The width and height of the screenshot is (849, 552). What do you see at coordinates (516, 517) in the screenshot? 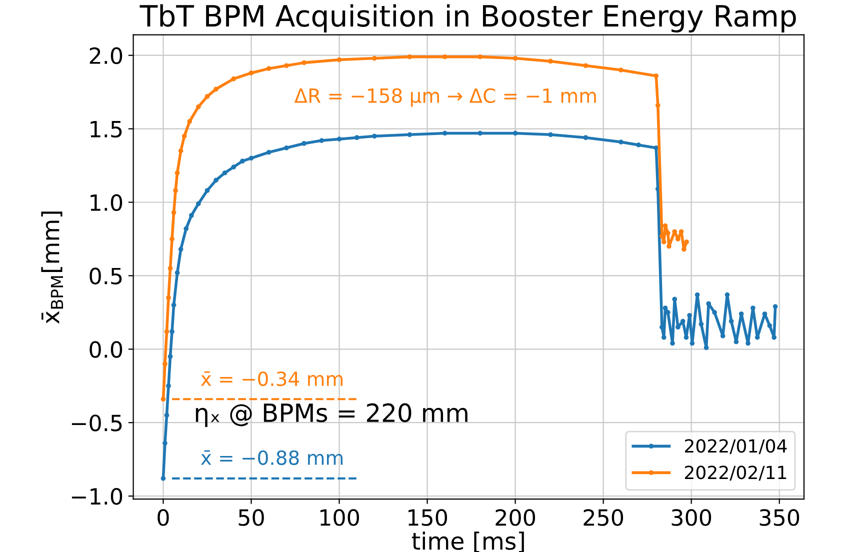
I see `x-tick-label: 200` at bounding box center [516, 517].